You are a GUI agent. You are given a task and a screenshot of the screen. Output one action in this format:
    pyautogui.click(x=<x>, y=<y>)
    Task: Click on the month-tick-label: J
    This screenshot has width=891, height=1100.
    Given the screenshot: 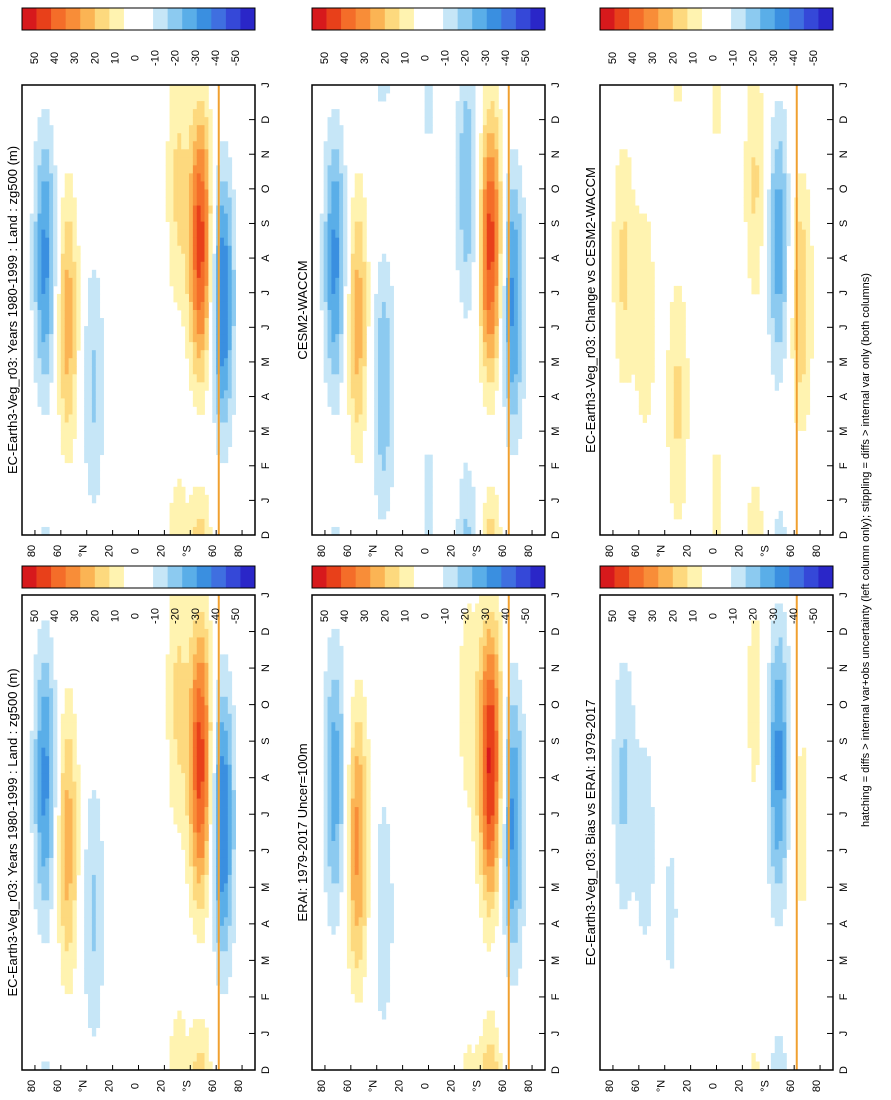 What is the action you would take?
    pyautogui.click(x=556, y=1034)
    